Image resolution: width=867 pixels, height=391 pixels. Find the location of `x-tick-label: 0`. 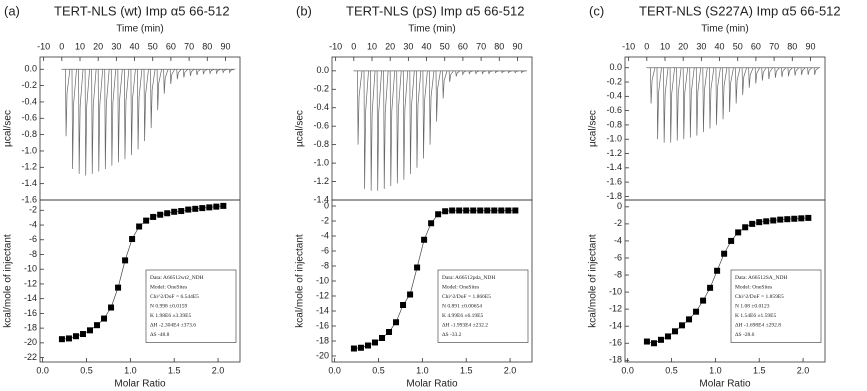

x-tick-label: 0 is located at coordinates (353, 46).